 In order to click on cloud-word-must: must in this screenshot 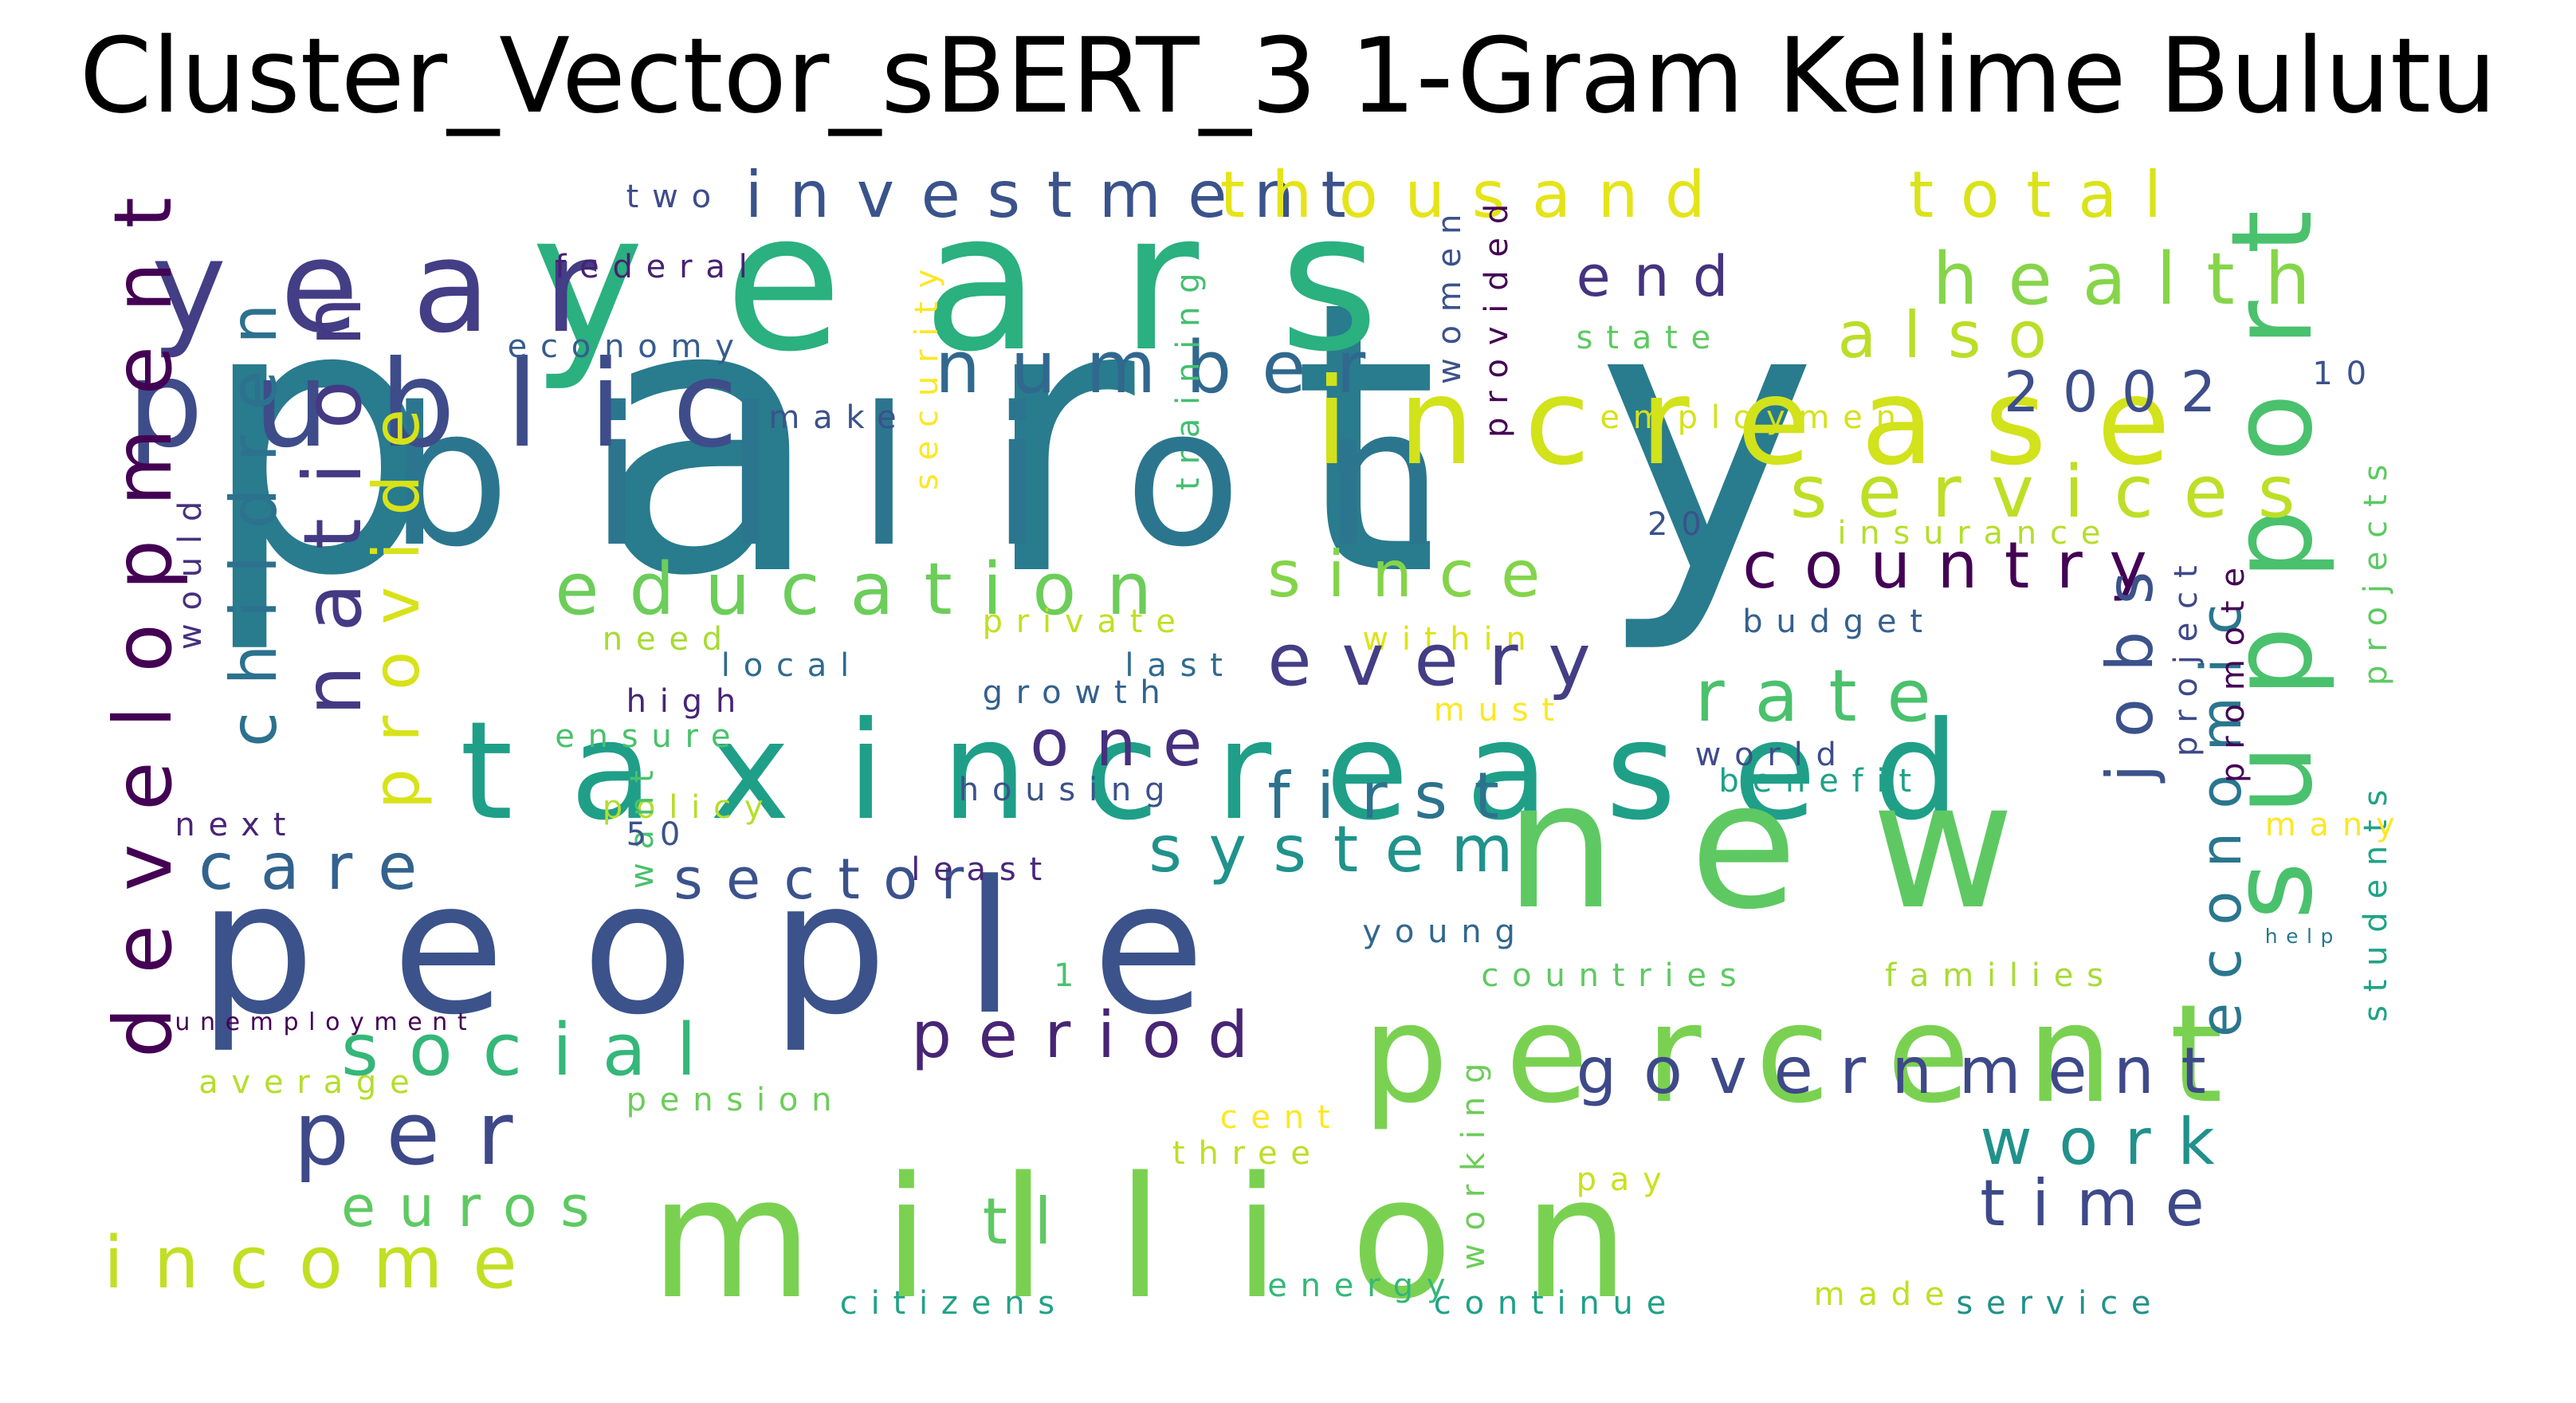, I will do `click(1500, 710)`.